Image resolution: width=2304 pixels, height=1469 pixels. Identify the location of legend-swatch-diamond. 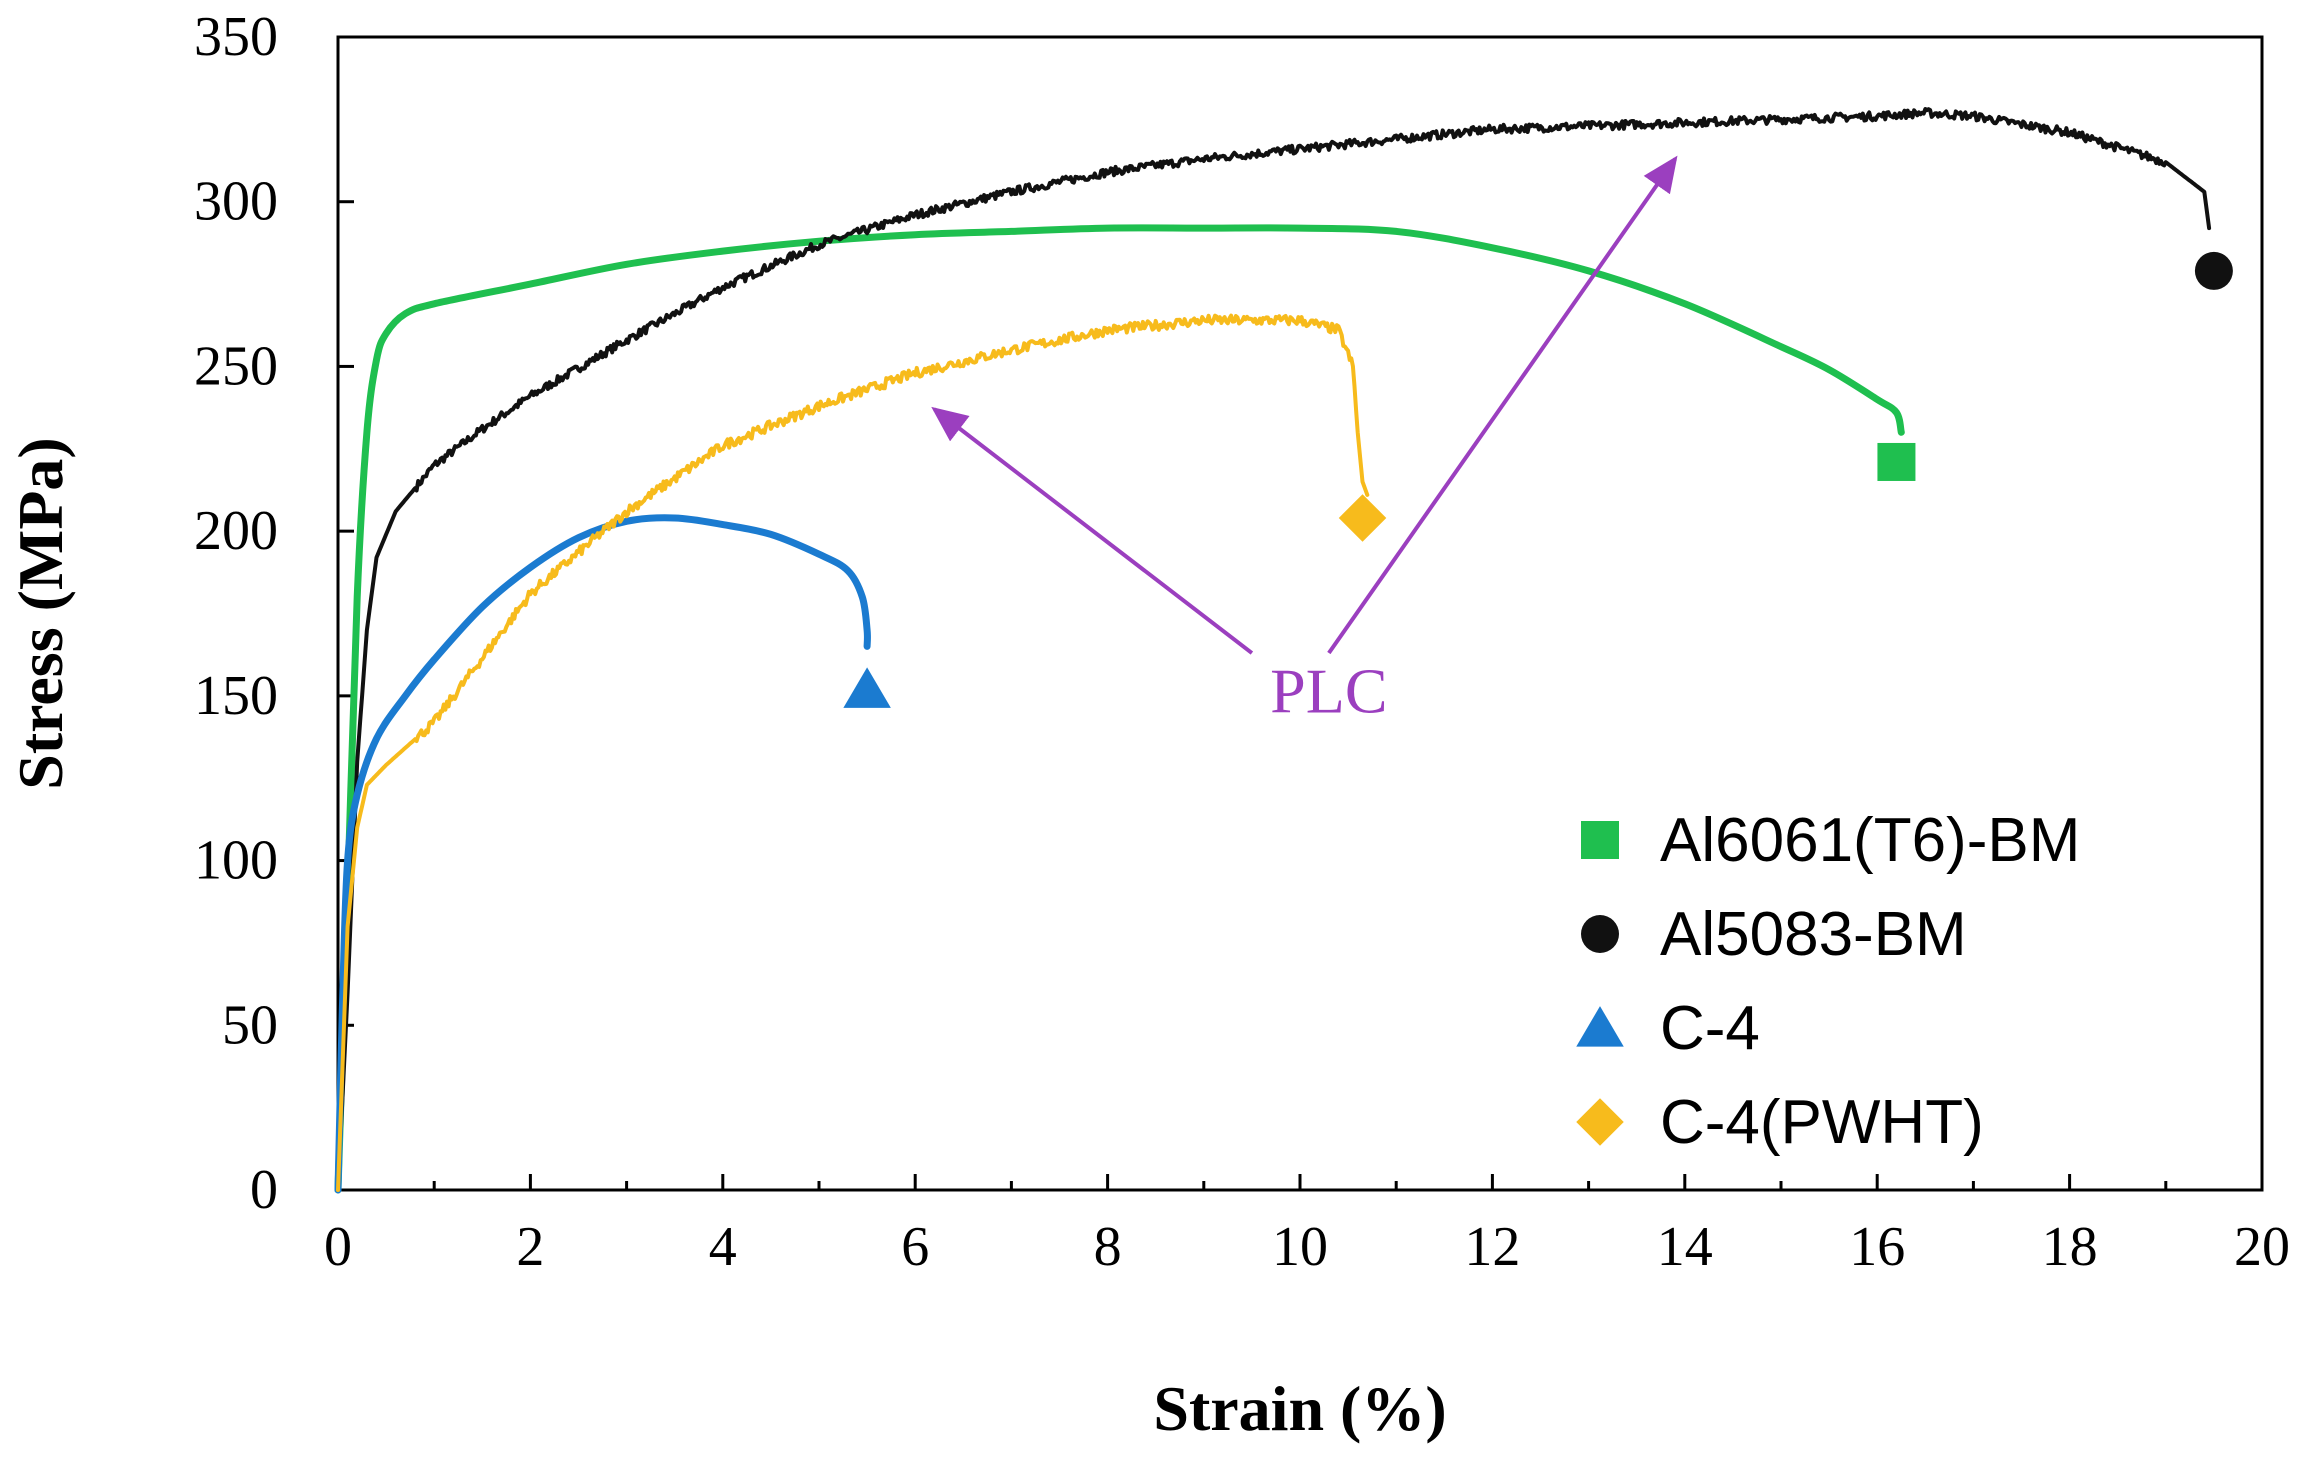
(1600, 1122).